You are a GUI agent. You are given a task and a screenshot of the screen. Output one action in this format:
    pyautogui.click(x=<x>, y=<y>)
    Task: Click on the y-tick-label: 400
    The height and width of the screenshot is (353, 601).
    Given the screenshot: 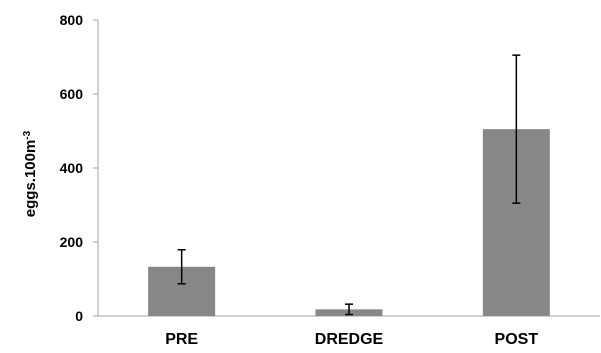 What is the action you would take?
    pyautogui.click(x=72, y=168)
    